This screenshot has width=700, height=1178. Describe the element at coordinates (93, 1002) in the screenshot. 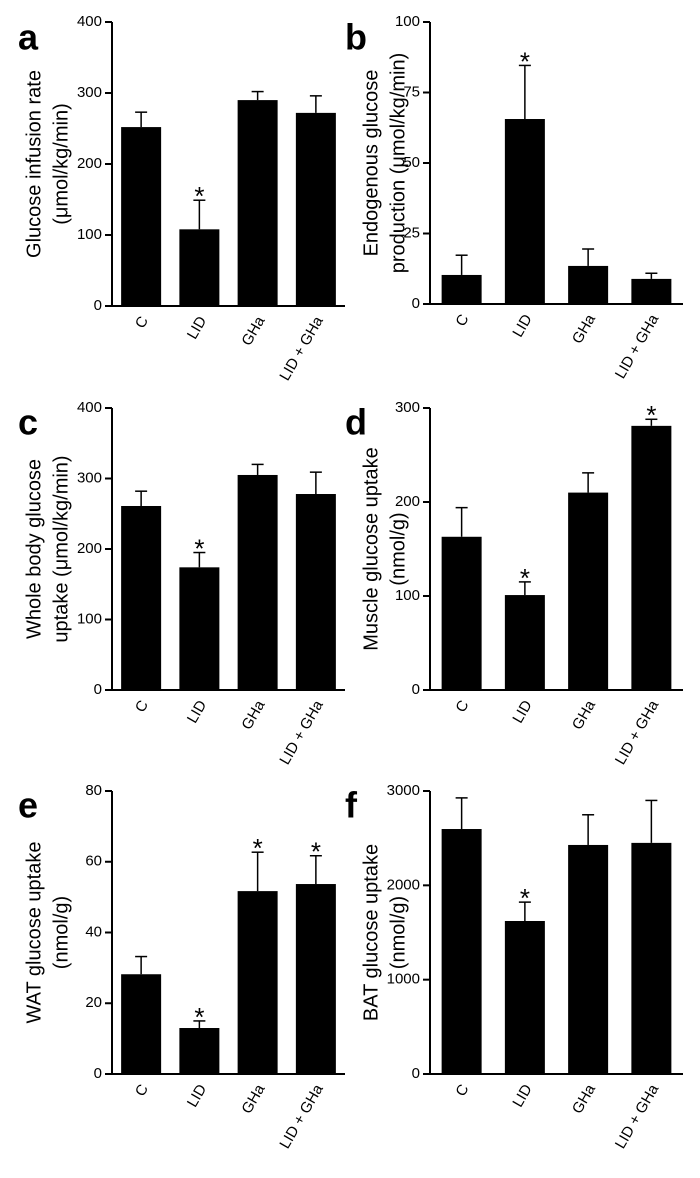

I see `y-tick-label: 20` at that location.